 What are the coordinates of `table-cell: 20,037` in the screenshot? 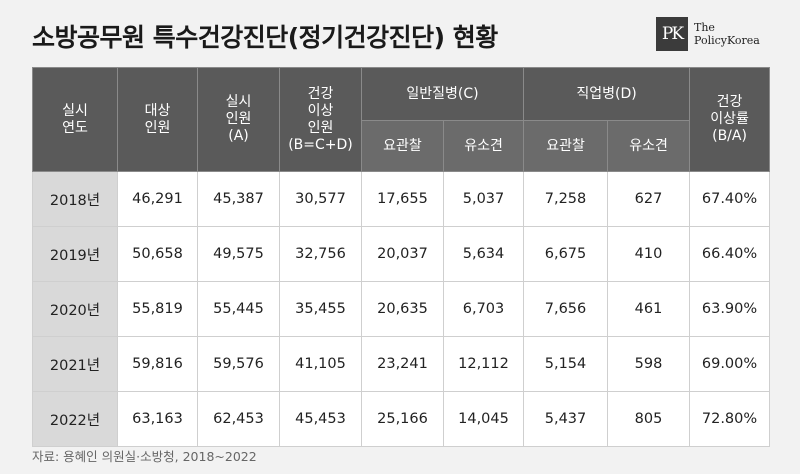 It's located at (402, 254).